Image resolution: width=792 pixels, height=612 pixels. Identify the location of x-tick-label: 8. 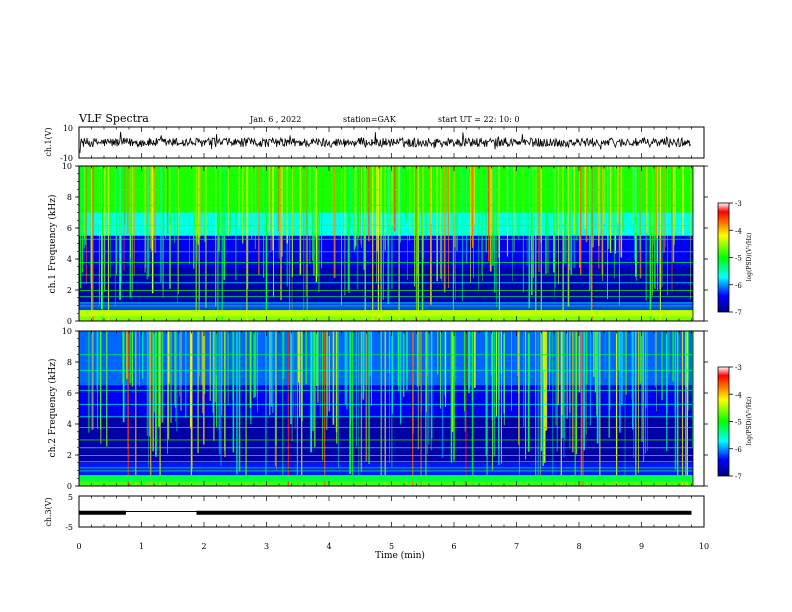
(578, 546).